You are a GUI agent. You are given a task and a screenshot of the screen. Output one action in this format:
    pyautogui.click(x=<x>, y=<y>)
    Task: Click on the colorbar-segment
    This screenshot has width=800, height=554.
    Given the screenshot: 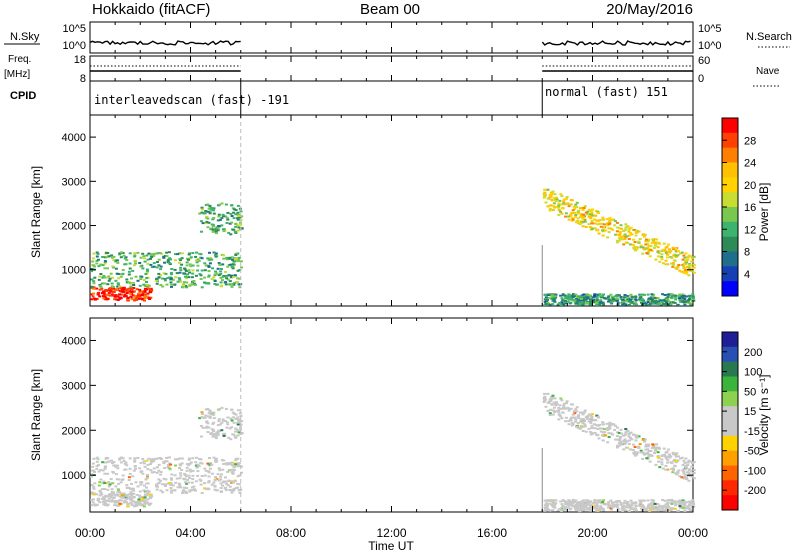 What is the action you would take?
    pyautogui.click(x=730, y=200)
    